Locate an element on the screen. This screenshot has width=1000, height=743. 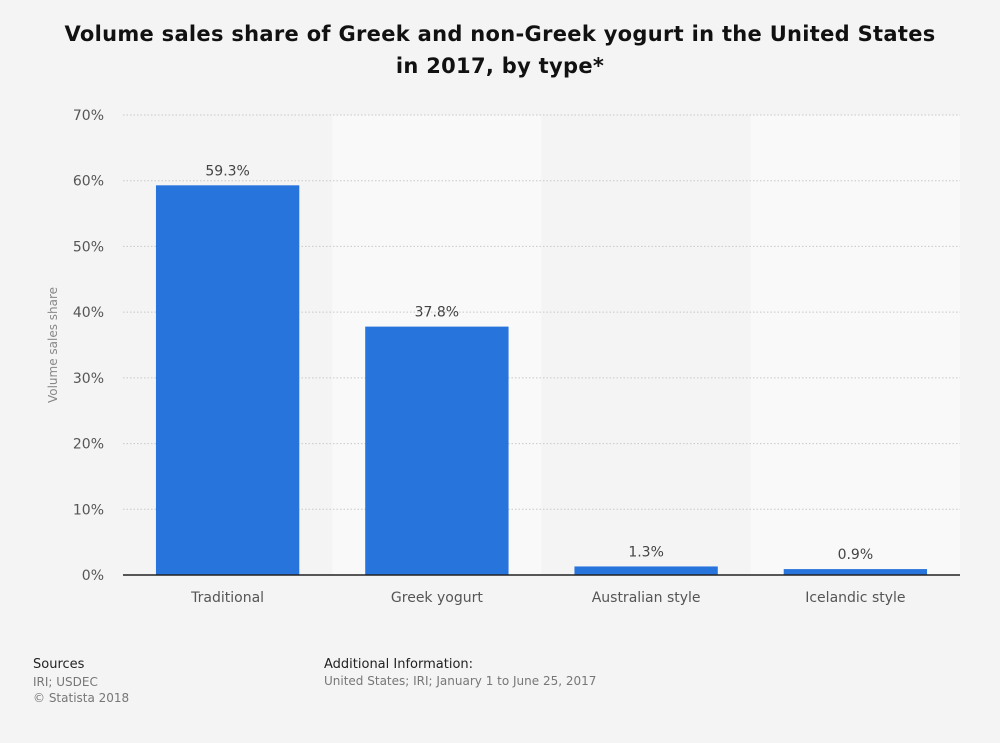
x-tick-label: Greek yogurt is located at coordinates (437, 598).